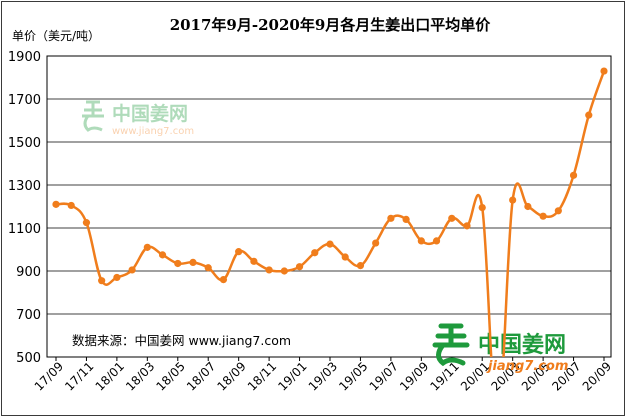 The height and width of the screenshot is (419, 628). What do you see at coordinates (414, 376) in the screenshot?
I see `x-tick-label: 19/09` at bounding box center [414, 376].